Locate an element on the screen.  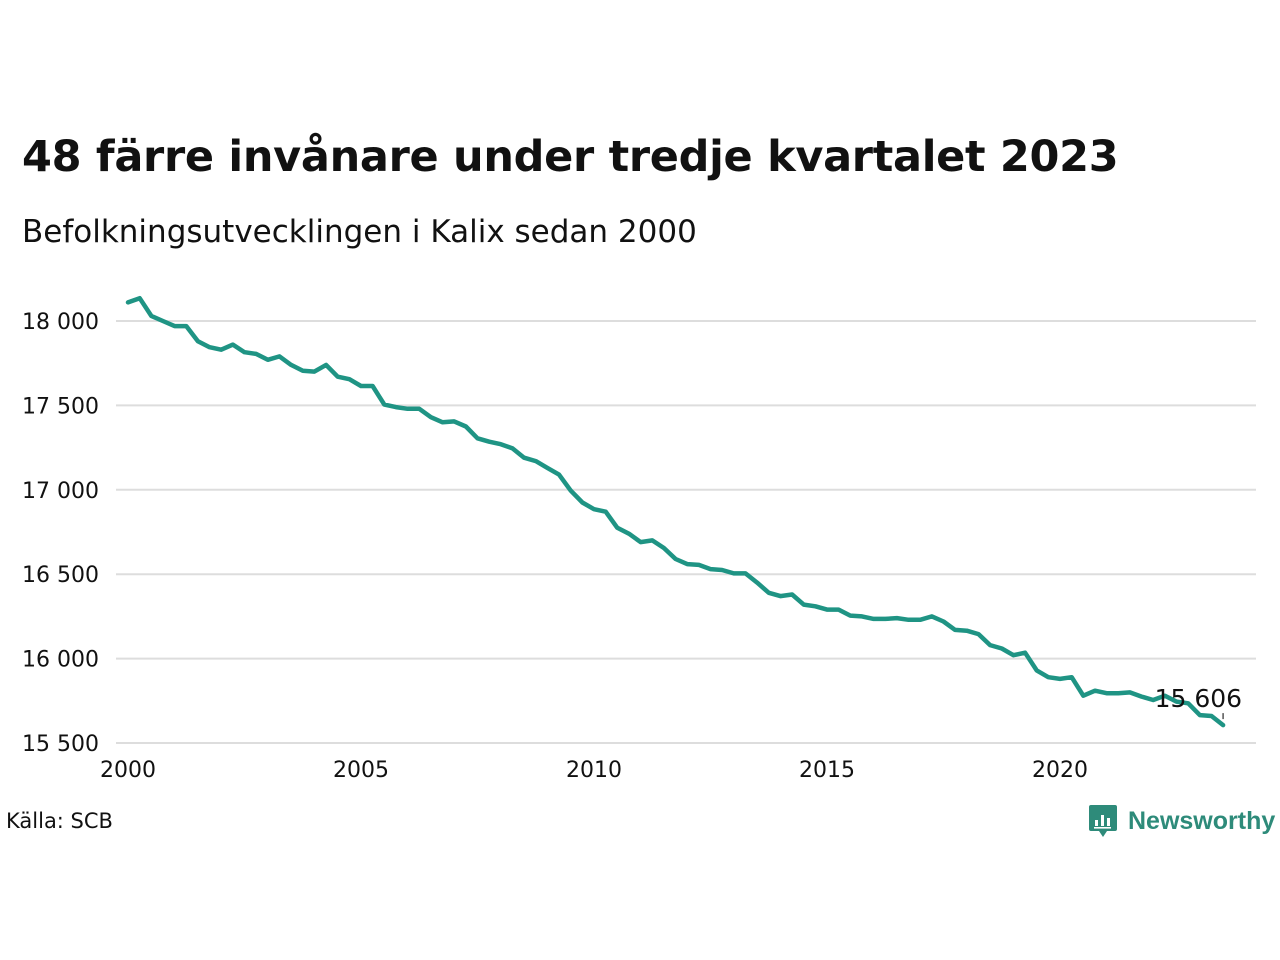
newsworthy-logo-icon is located at coordinates (1103, 821).